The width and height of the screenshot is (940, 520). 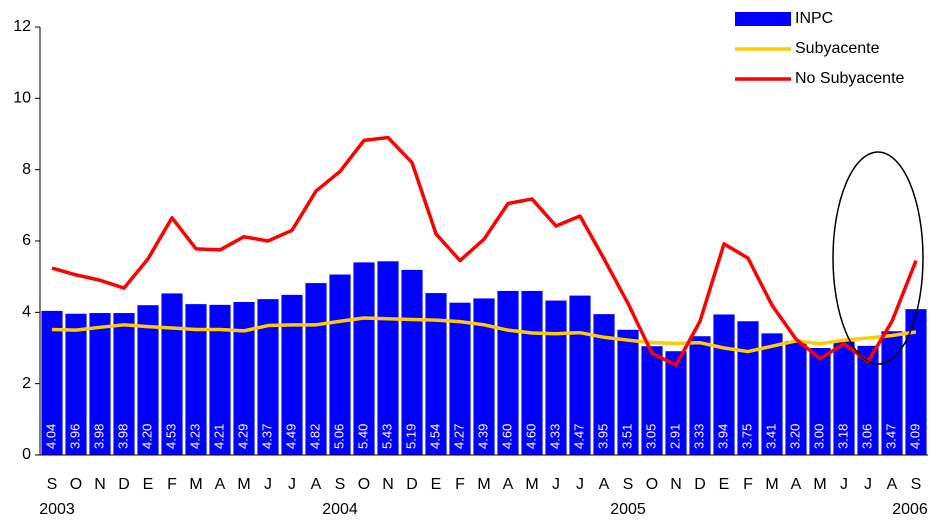 I want to click on value-label: 3.06, so click(x=866, y=436).